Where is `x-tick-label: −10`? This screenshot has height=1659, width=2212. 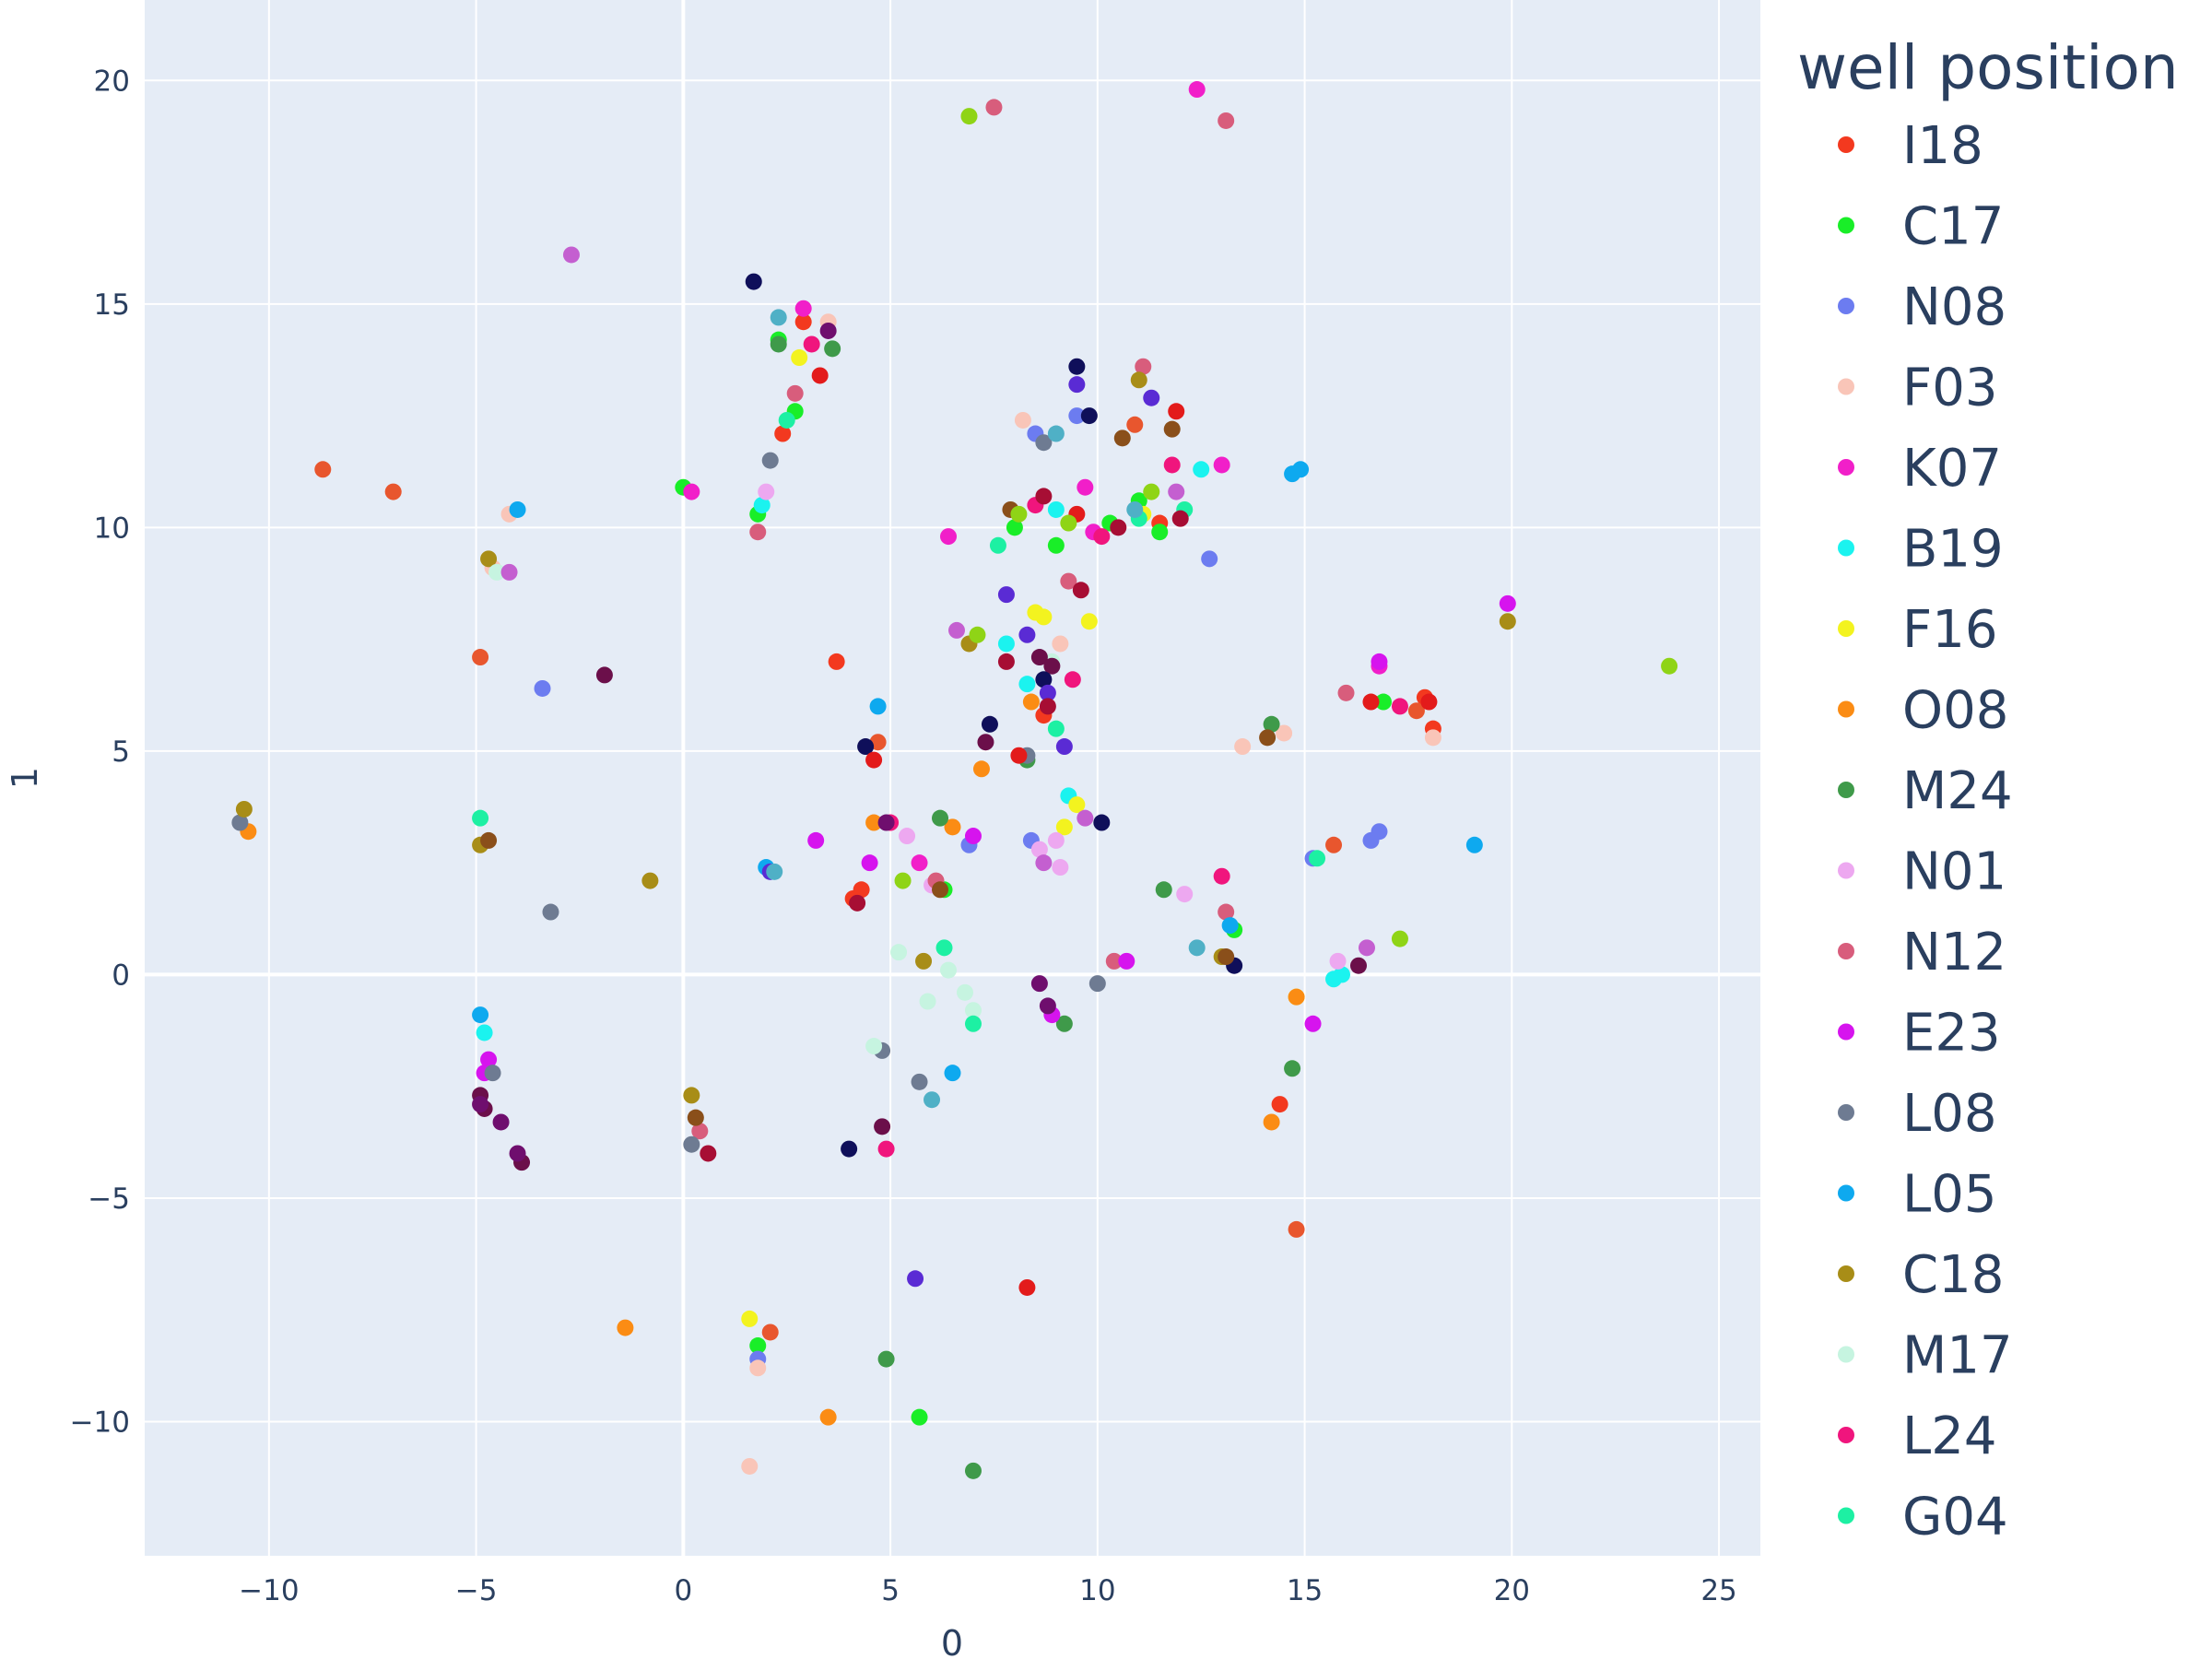
x-tick-label: −10 is located at coordinates (269, 1590).